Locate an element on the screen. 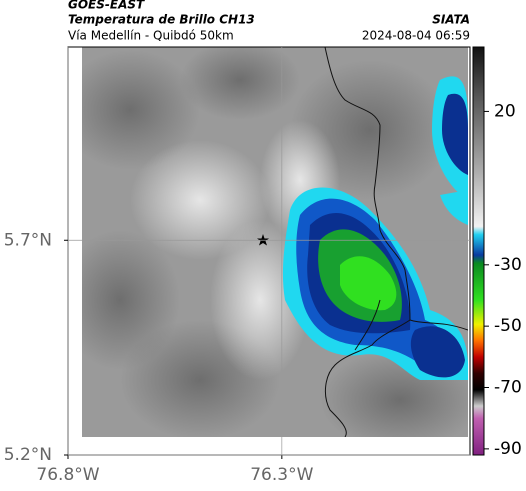 Image resolution: width=526 pixels, height=491 pixels. y-tick-label: 5.7°N is located at coordinates (28, 240).